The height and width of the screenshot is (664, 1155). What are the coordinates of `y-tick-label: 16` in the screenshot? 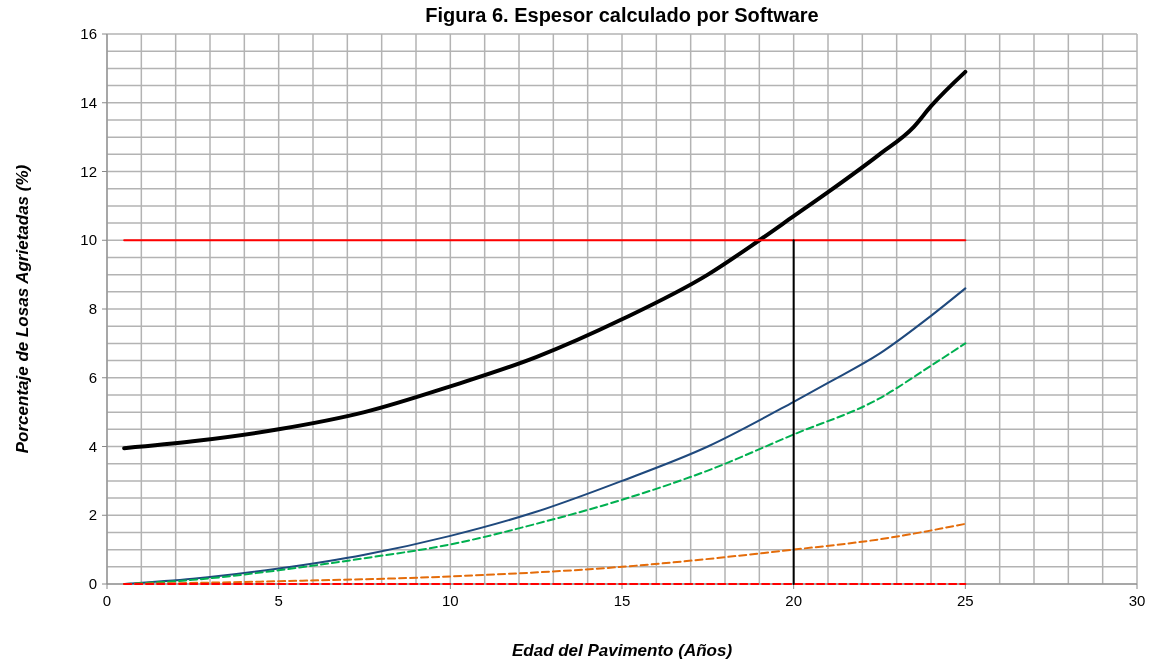 It's located at (88, 33).